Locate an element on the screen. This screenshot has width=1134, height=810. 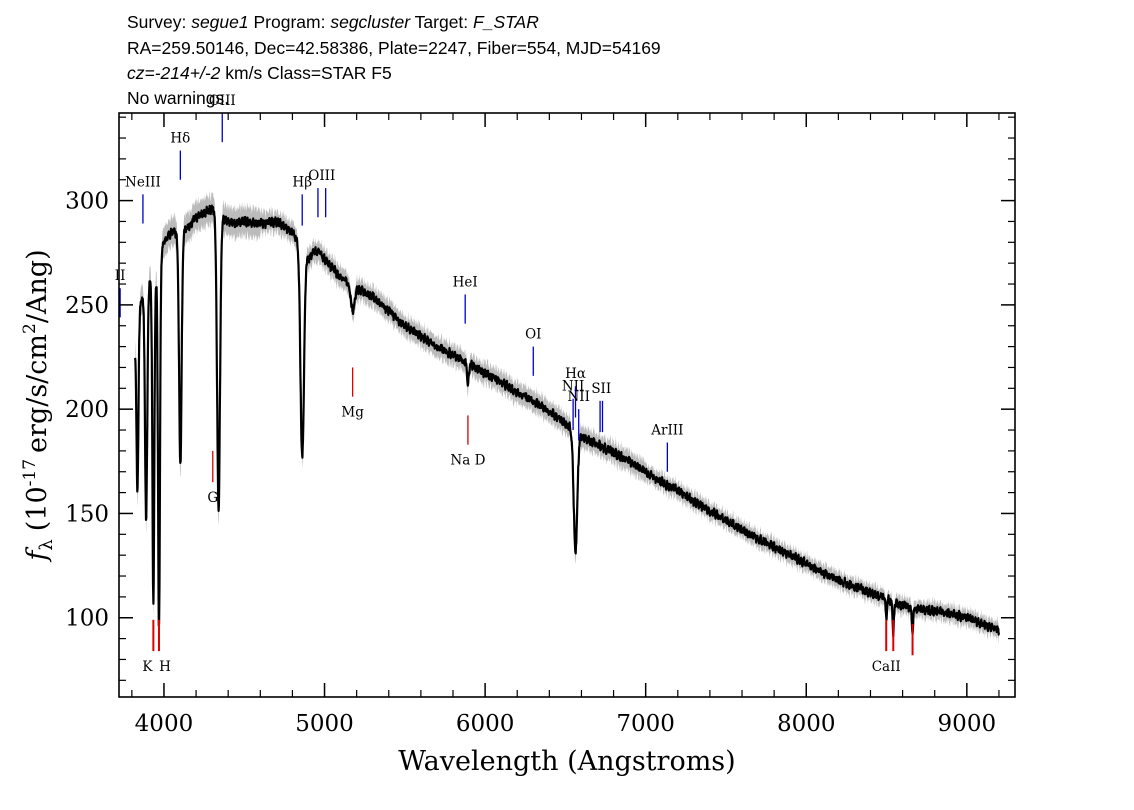
absorption-line-label: Mg is located at coordinates (352, 413).